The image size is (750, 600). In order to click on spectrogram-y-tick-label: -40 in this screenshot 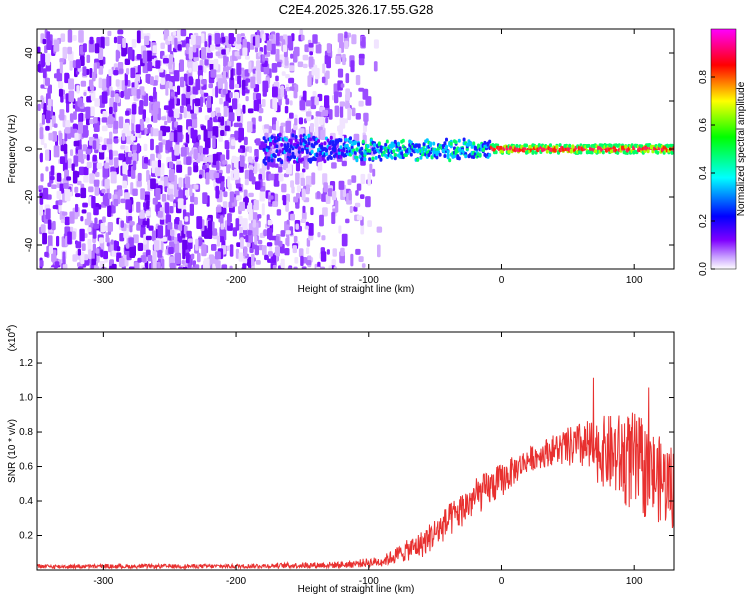, I will do `click(29, 244)`.